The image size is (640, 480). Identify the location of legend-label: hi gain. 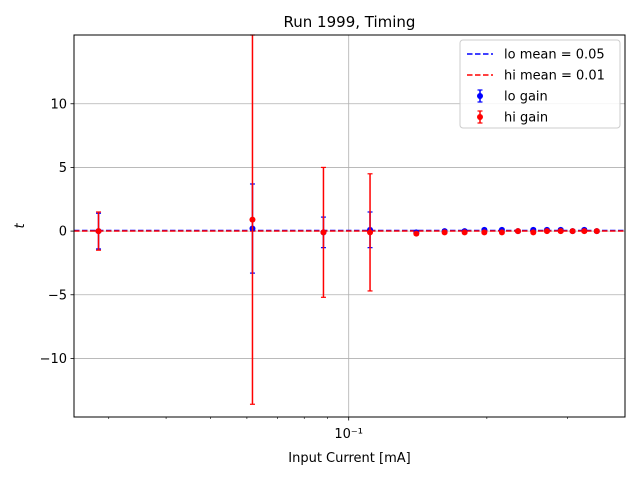
(526, 118).